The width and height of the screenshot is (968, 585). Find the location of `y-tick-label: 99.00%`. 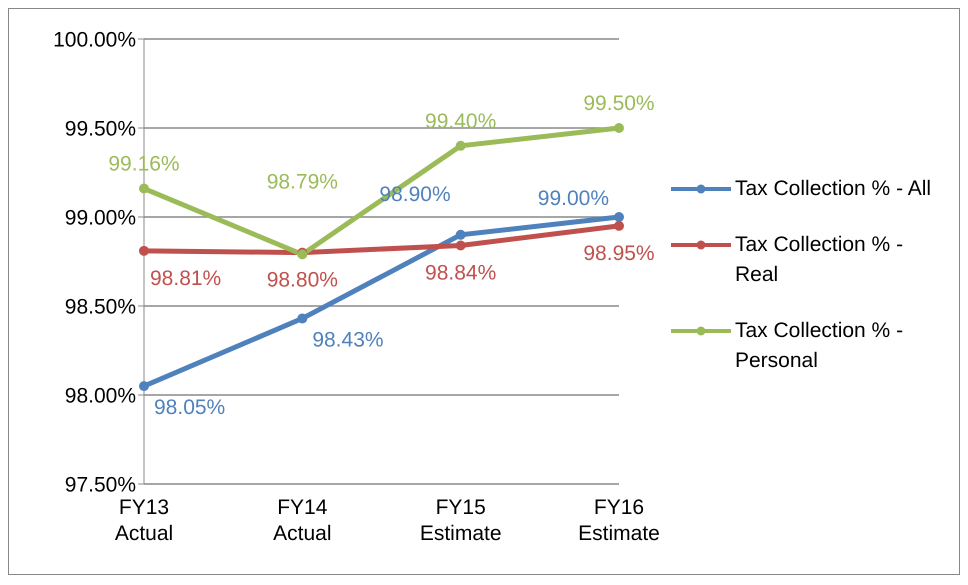

y-tick-label: 99.00% is located at coordinates (100, 218).